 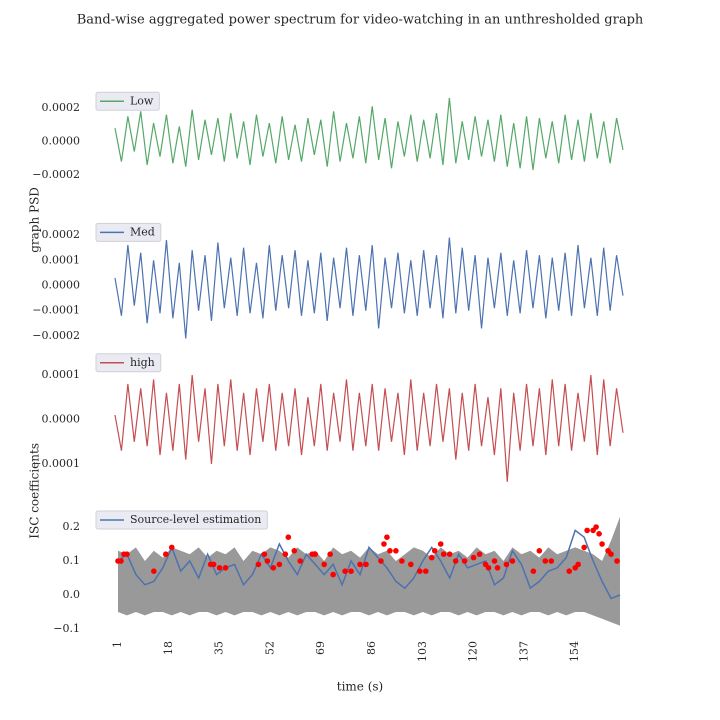 I want to click on x-tick-label: 137, so click(x=523, y=651).